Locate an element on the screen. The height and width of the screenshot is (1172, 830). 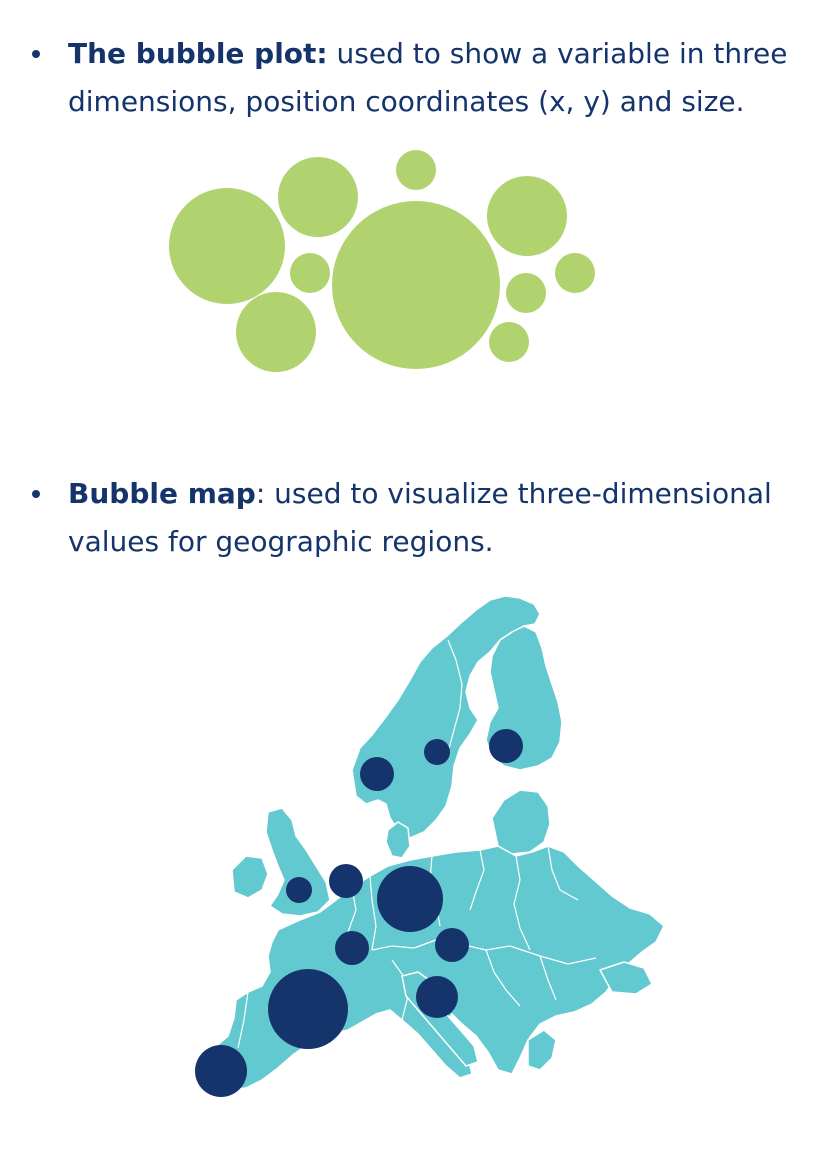
bubble-plot-bubbles is located at coordinates (382, 261).